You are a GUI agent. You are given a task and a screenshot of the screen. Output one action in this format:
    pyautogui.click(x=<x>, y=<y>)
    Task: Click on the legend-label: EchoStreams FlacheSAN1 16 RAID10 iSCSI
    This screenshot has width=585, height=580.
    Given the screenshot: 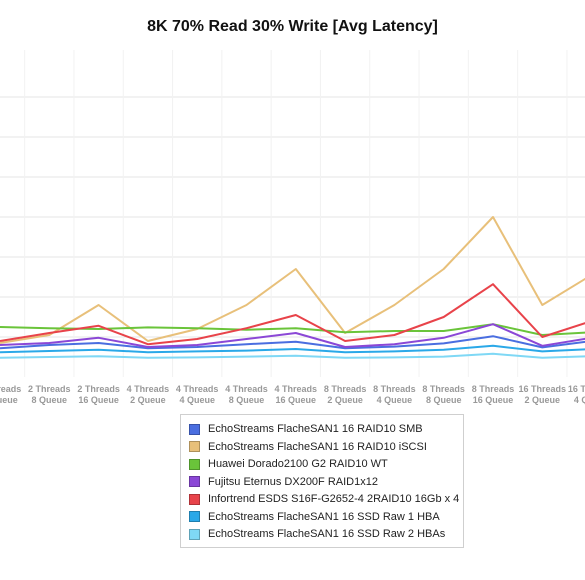 What is the action you would take?
    pyautogui.click(x=317, y=446)
    